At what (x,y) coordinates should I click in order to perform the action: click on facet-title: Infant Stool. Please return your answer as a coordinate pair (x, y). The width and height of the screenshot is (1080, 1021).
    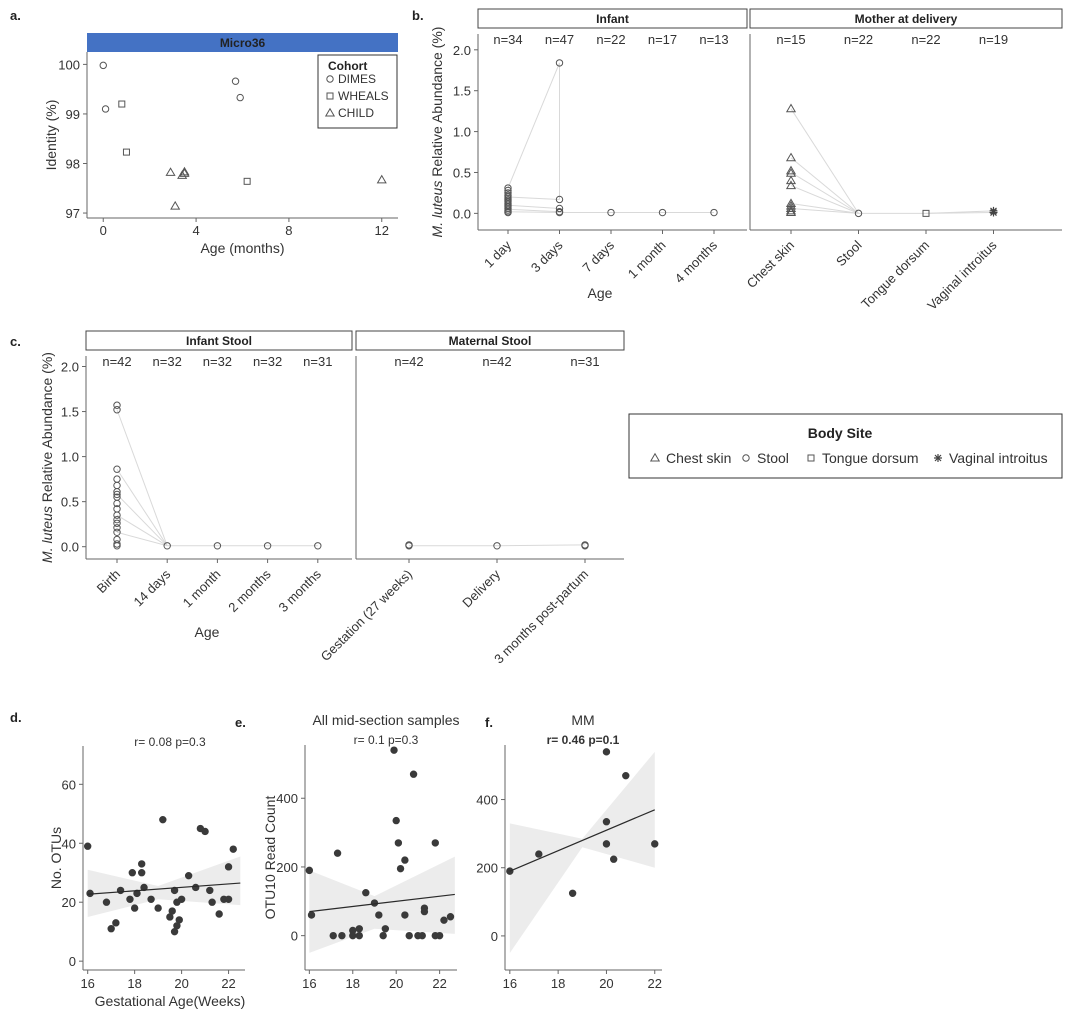
    Looking at the image, I should click on (219, 341).